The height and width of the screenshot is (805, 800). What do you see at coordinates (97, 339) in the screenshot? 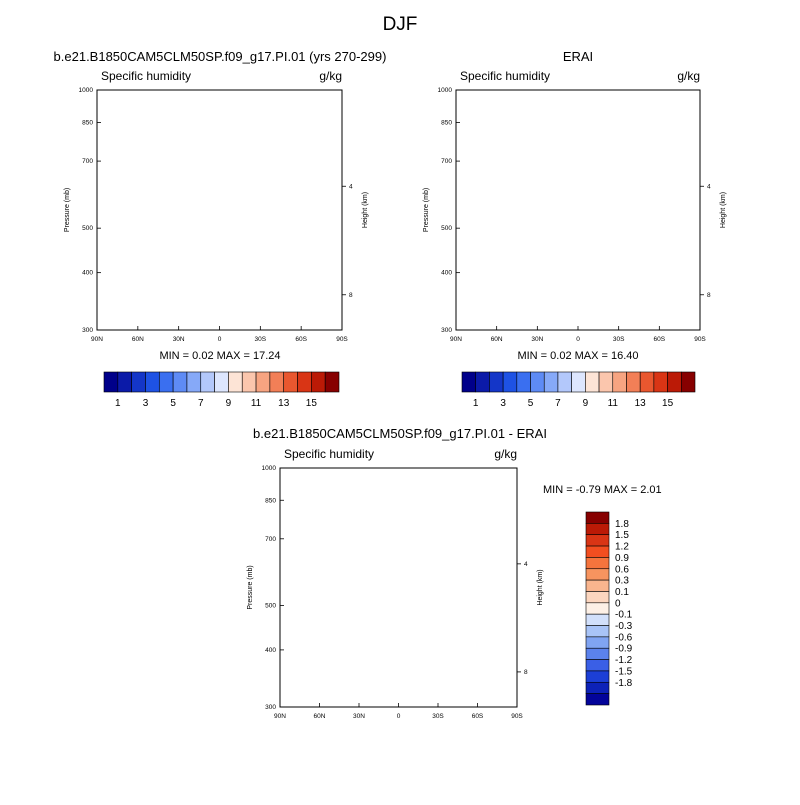
I see `x-tick-label: 90N` at bounding box center [97, 339].